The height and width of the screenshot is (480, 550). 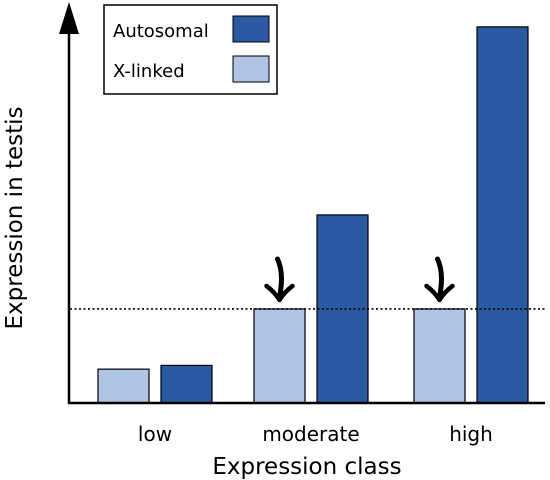 I want to click on arrows-group, so click(x=359, y=279).